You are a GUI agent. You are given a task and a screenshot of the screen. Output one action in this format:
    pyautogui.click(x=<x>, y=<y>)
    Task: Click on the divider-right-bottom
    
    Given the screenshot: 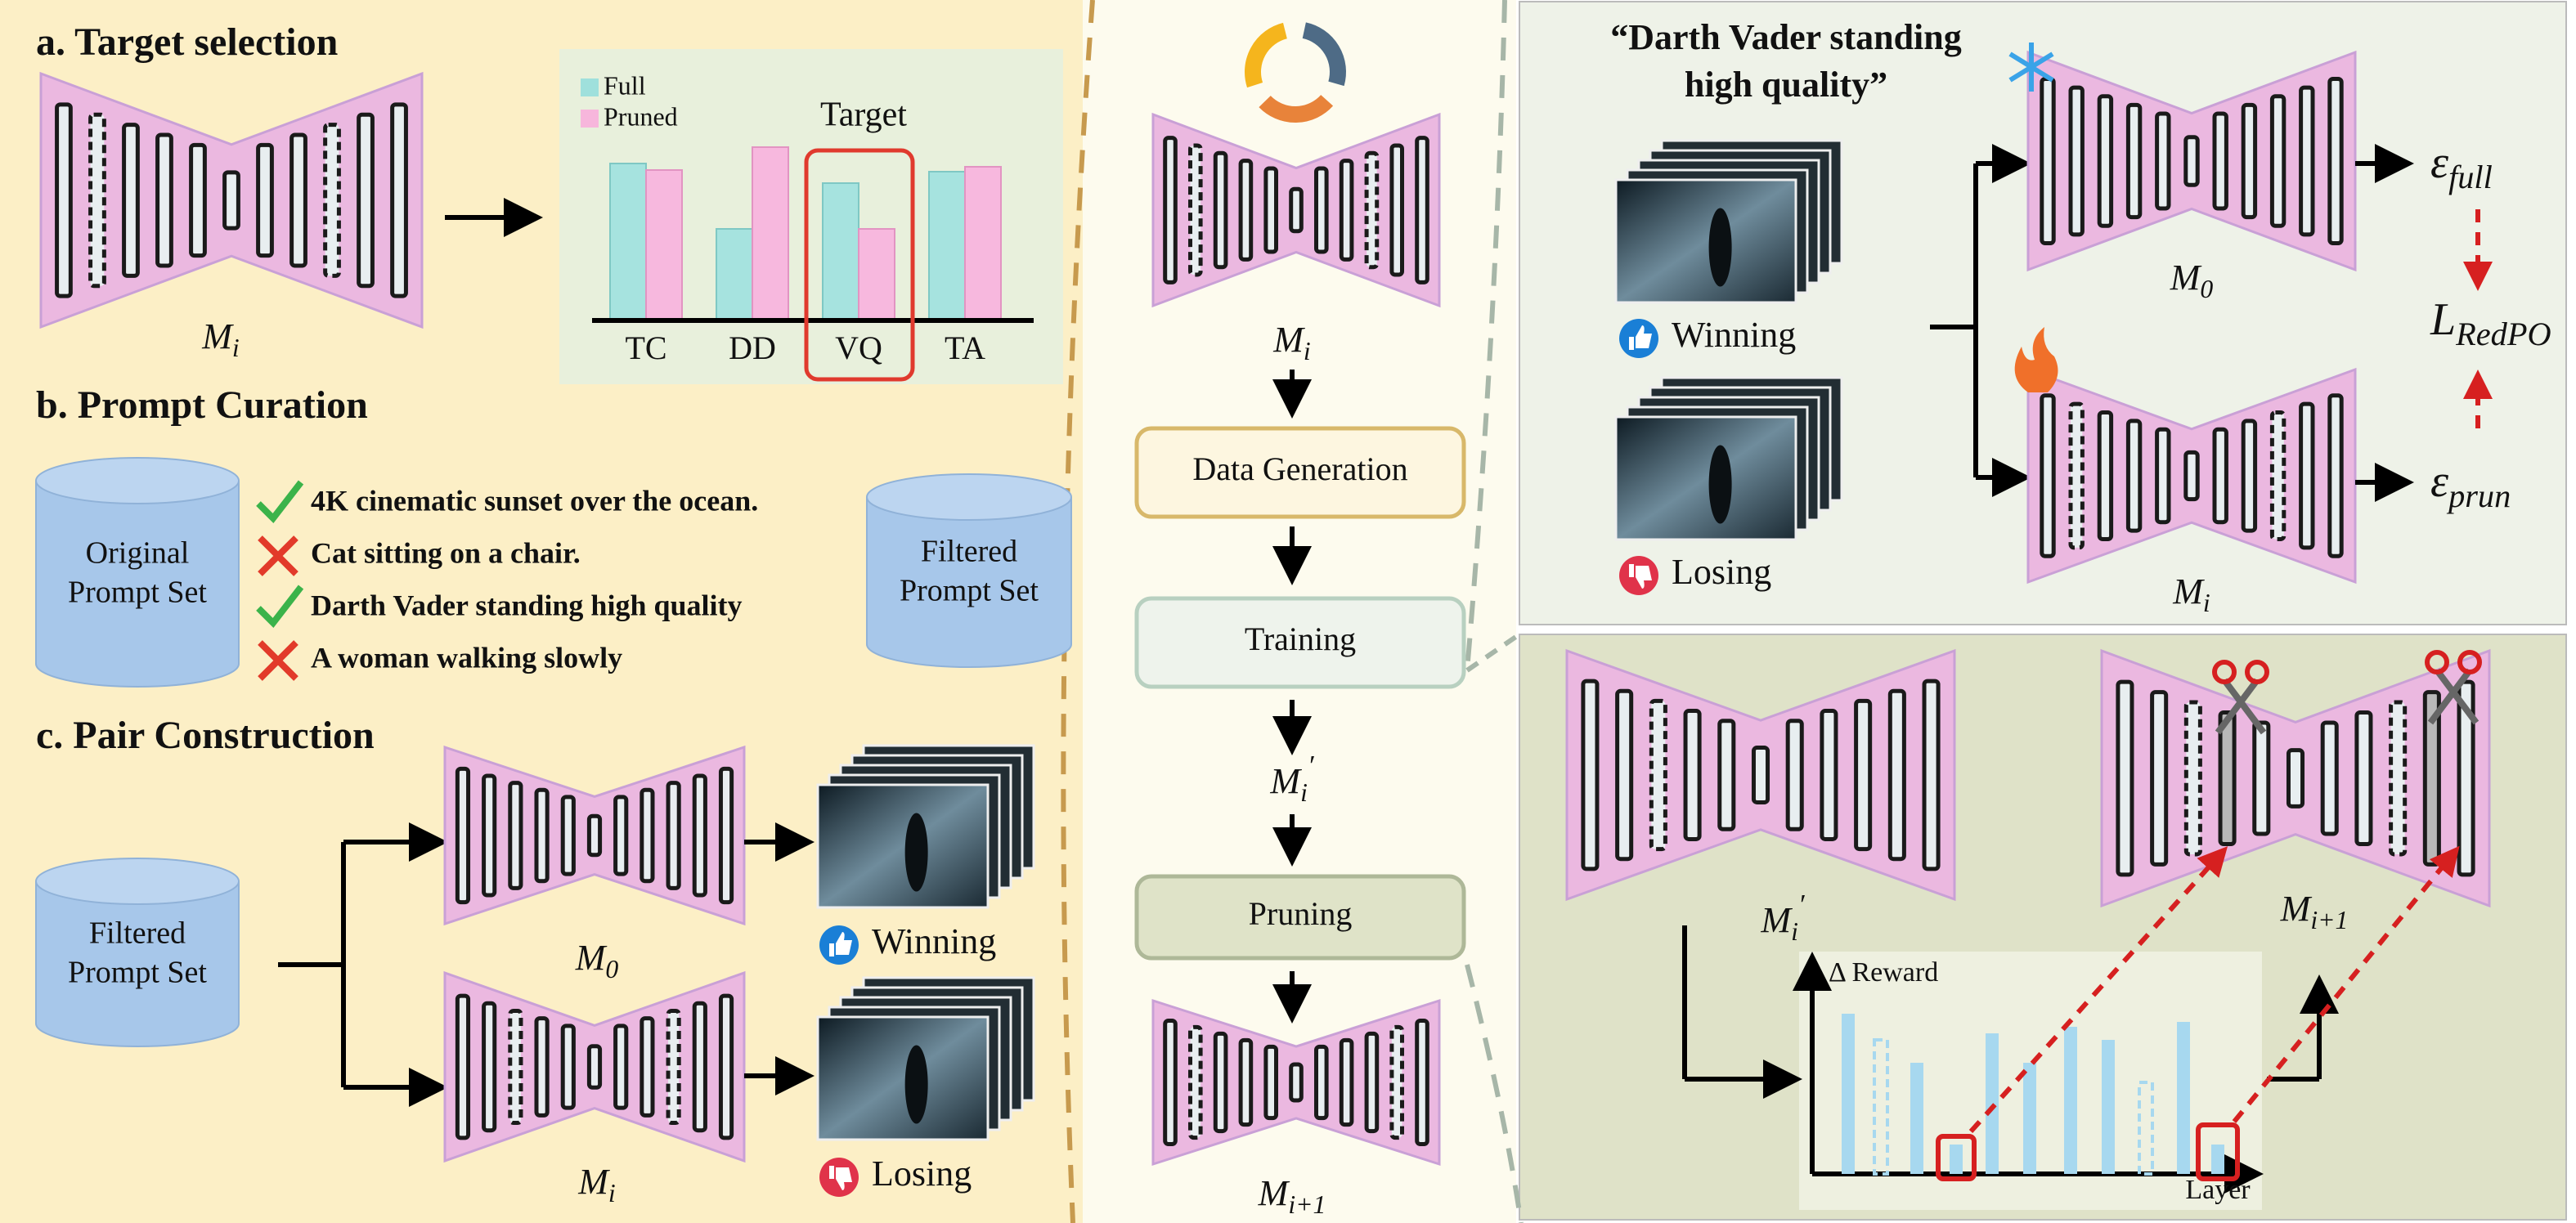 What is the action you would take?
    pyautogui.click(x=1494, y=1093)
    